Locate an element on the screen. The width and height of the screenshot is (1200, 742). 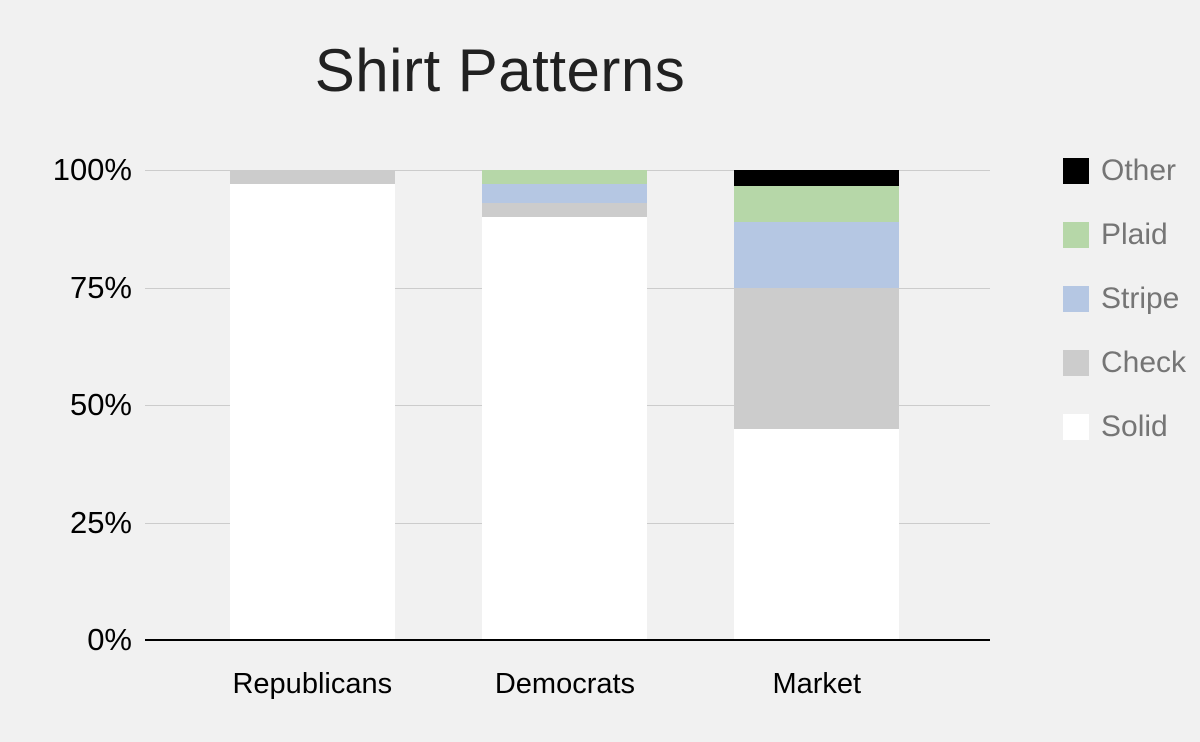
y-tick-label: 0% is located at coordinates (109, 639).